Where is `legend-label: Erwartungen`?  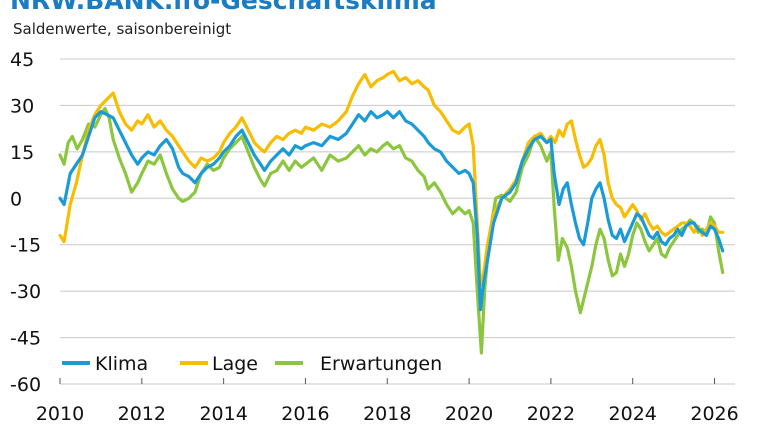 legend-label: Erwartungen is located at coordinates (381, 364).